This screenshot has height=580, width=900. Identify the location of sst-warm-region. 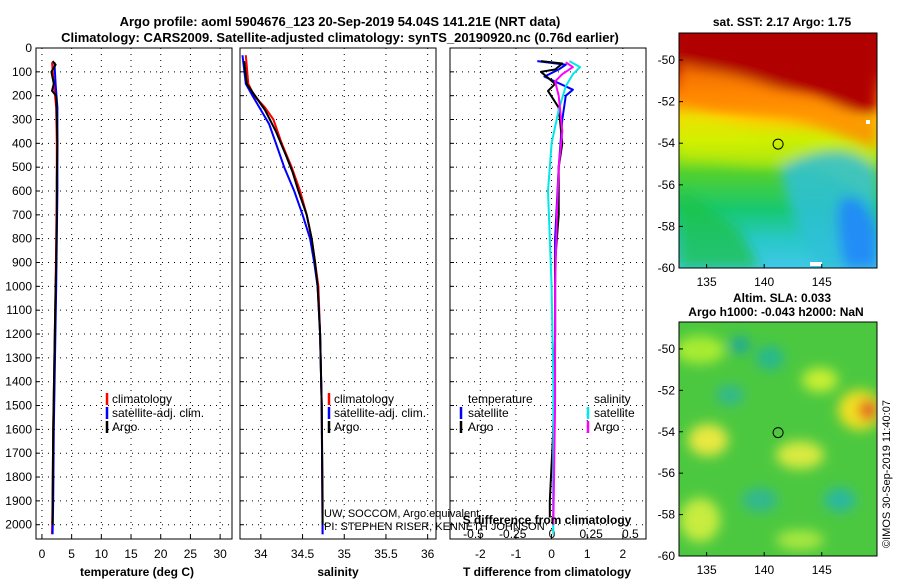
(778, 73).